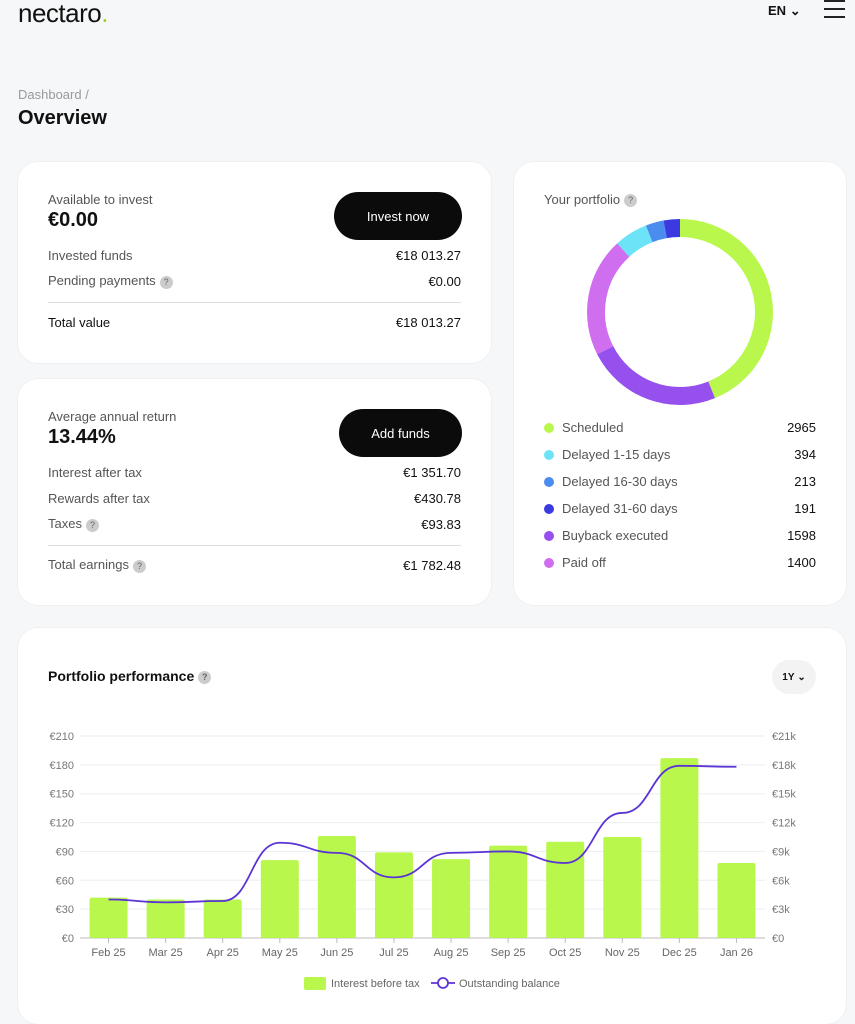 The width and height of the screenshot is (855, 1024). What do you see at coordinates (254, 565) in the screenshot?
I see `total-earnings-row: Total earnings? €1 782.48` at bounding box center [254, 565].